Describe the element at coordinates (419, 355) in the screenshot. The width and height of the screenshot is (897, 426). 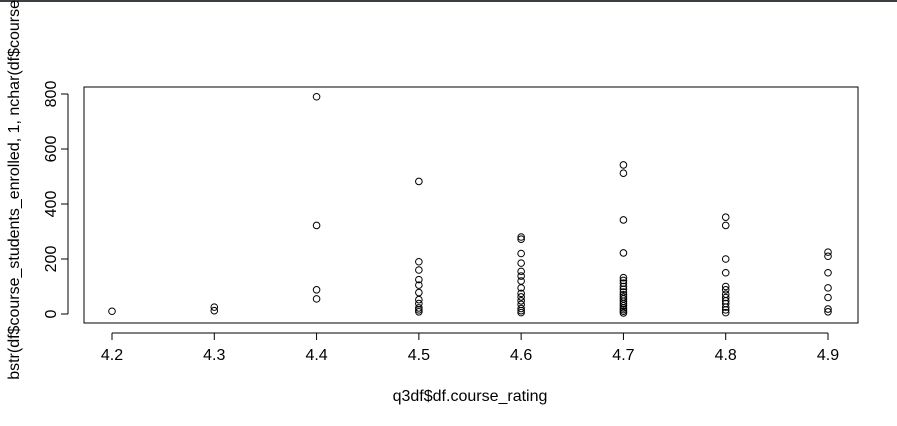
I see `x-tick-label: 4.5` at that location.